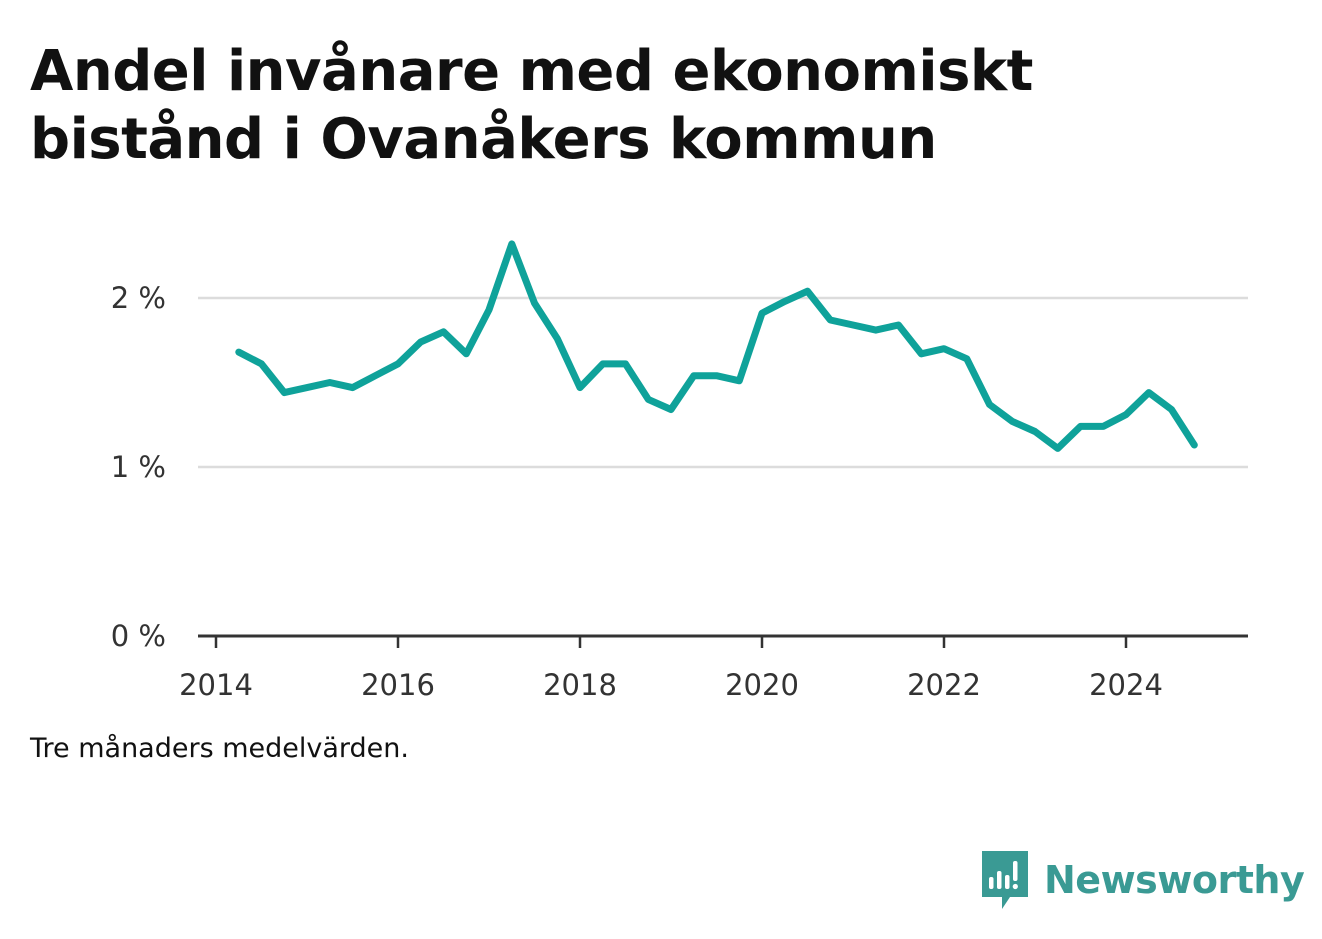 This screenshot has height=939, width=1322. I want to click on x-tick-label: 2020, so click(762, 685).